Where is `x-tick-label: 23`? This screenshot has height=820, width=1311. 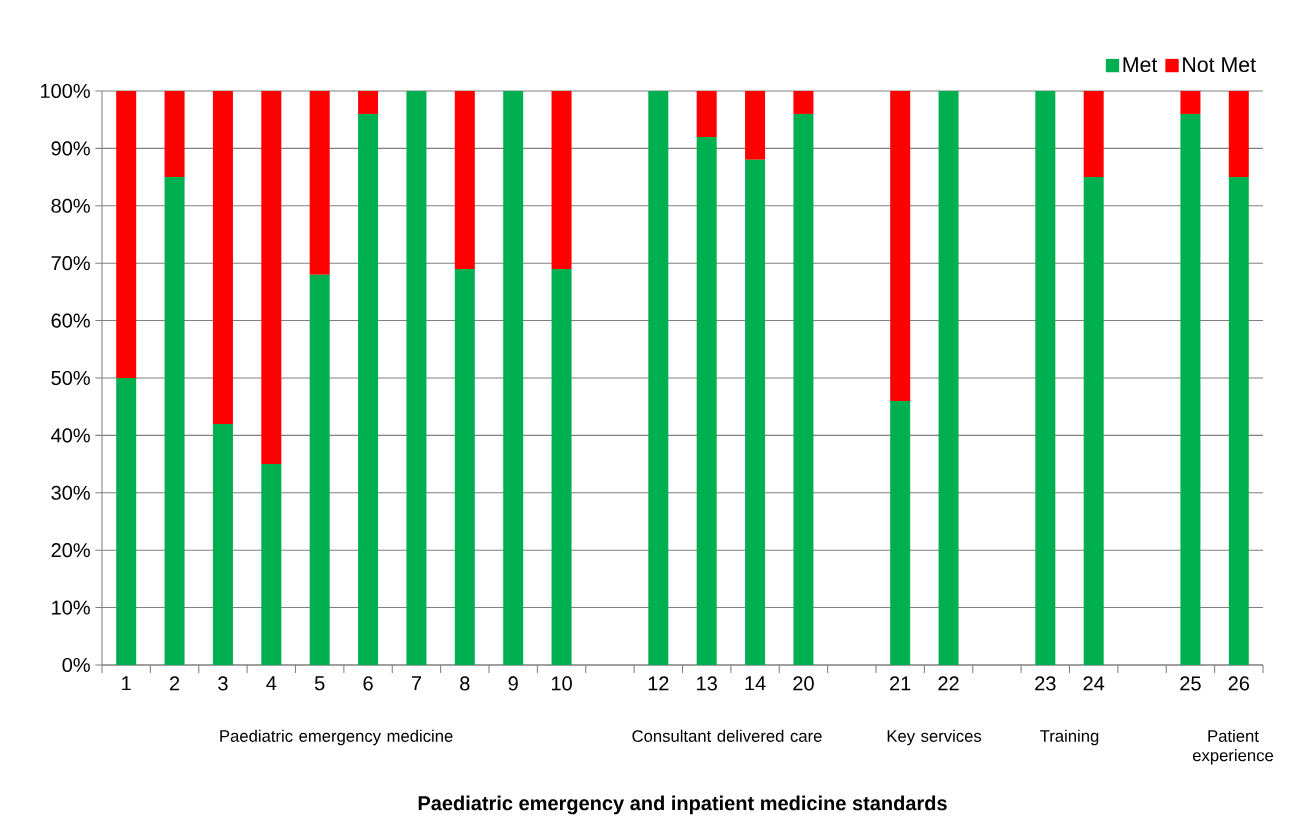 x-tick-label: 23 is located at coordinates (1045, 683).